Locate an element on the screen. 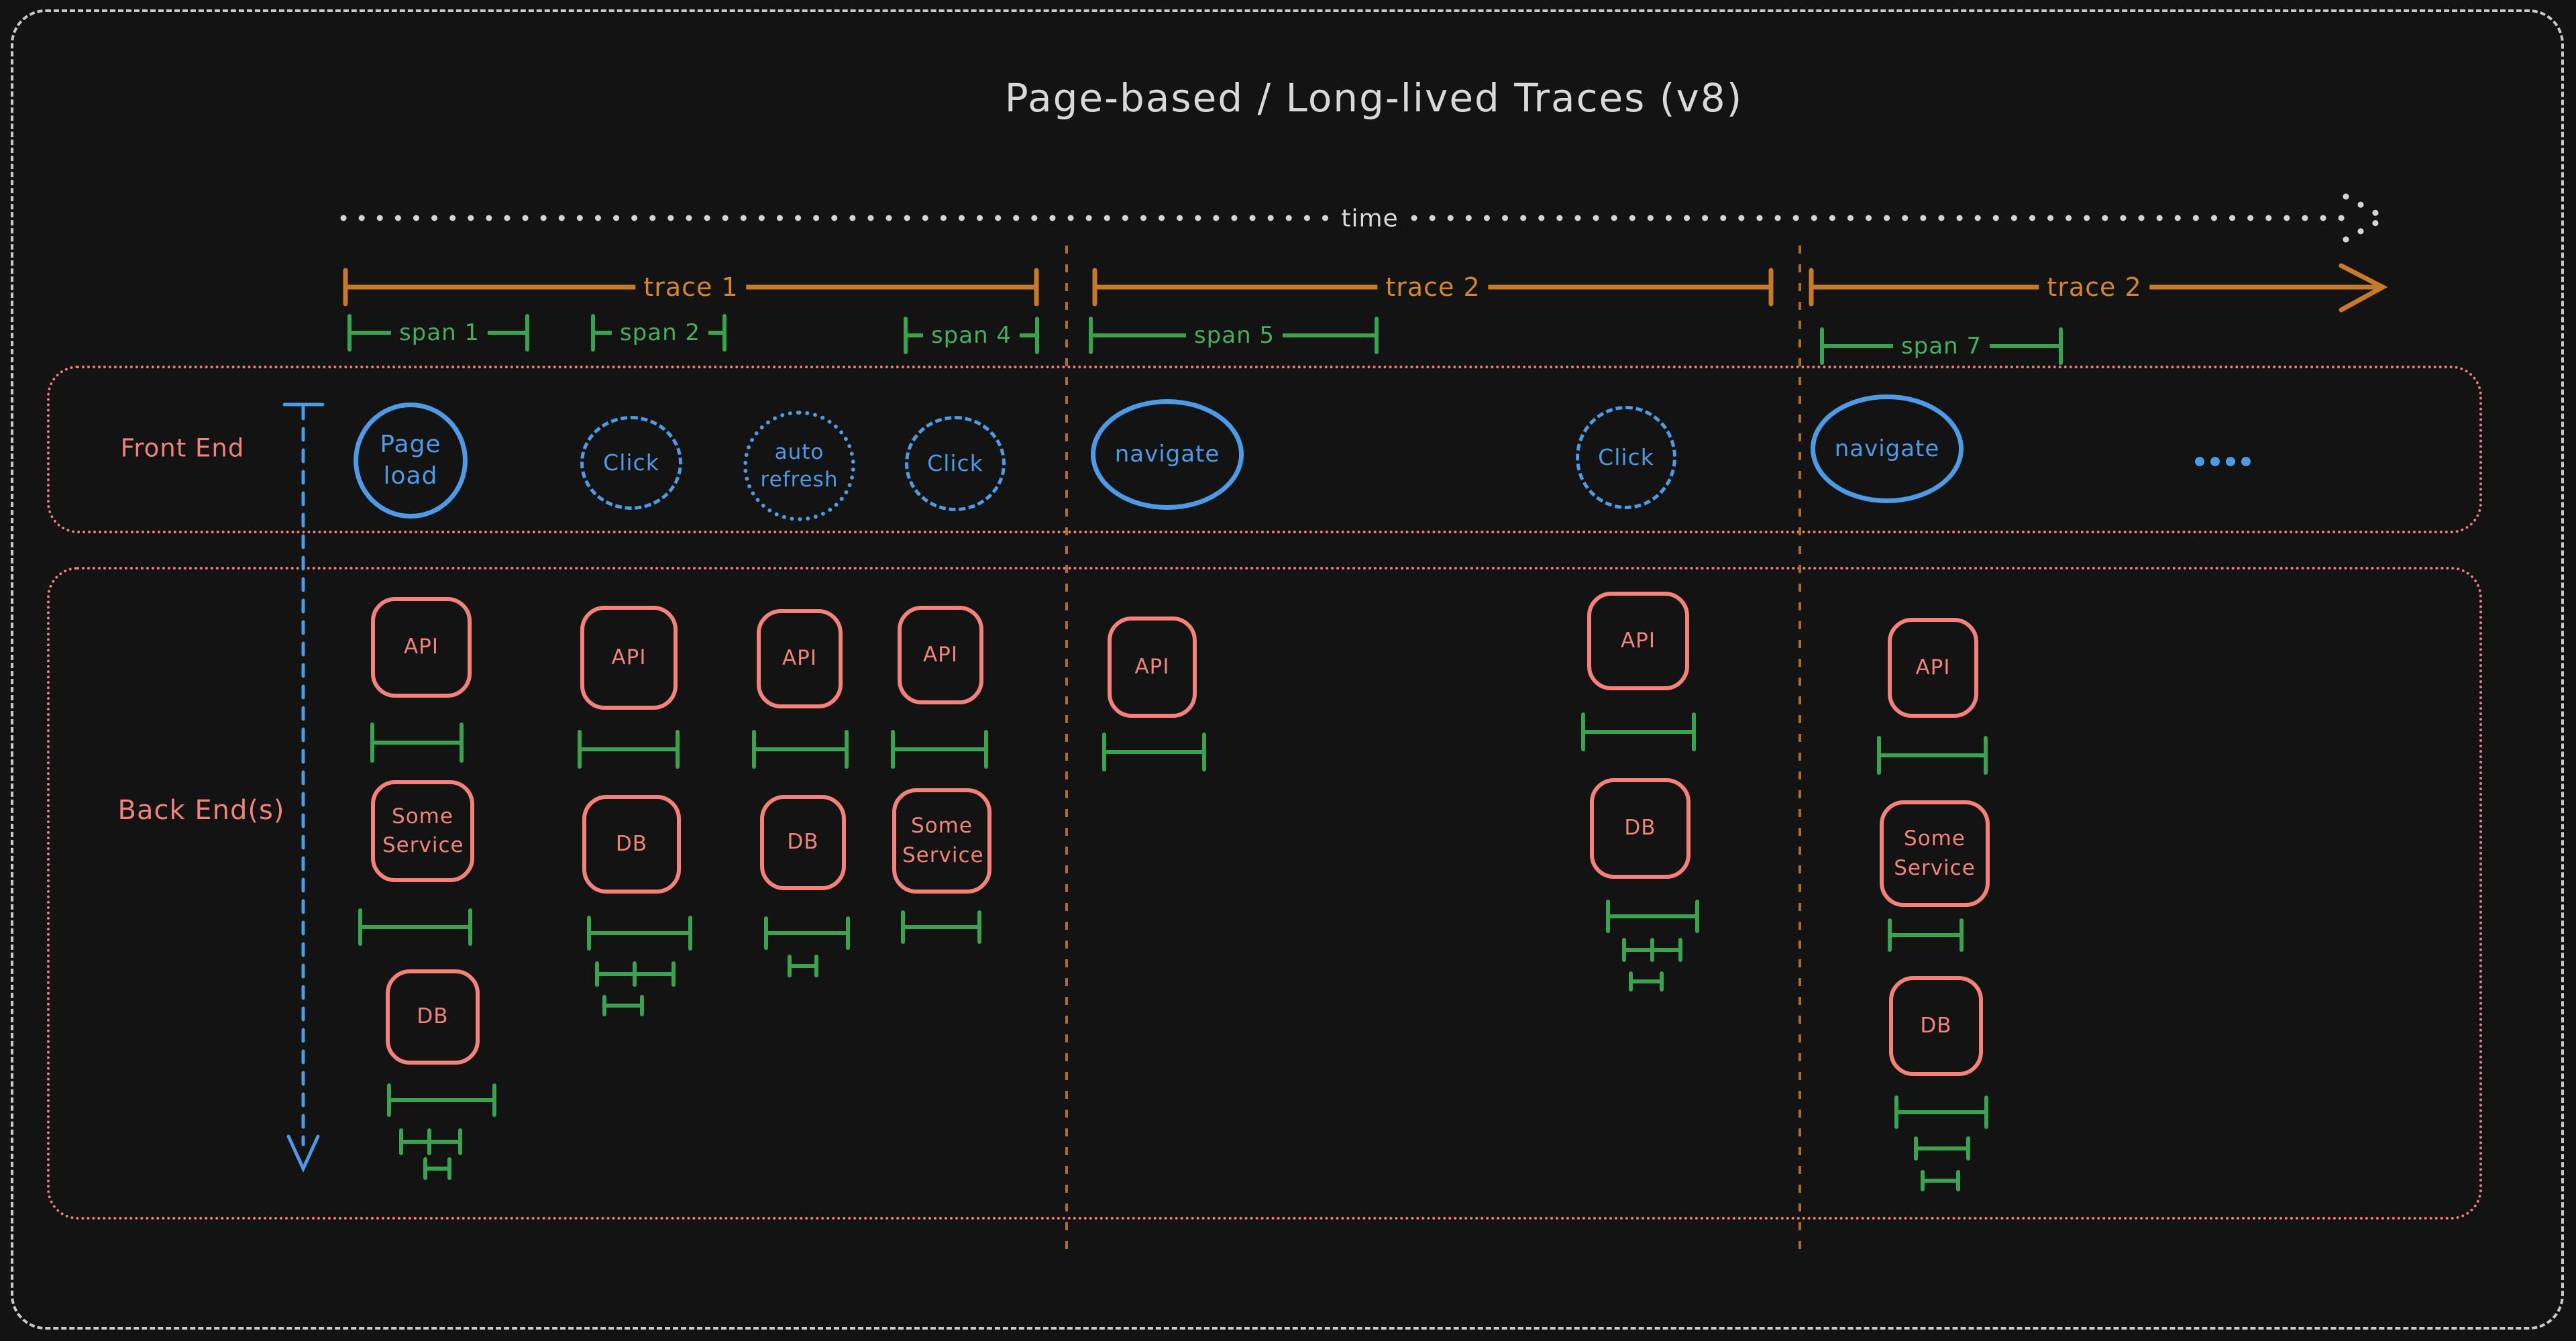  span-1-label: span 1 is located at coordinates (439, 332).